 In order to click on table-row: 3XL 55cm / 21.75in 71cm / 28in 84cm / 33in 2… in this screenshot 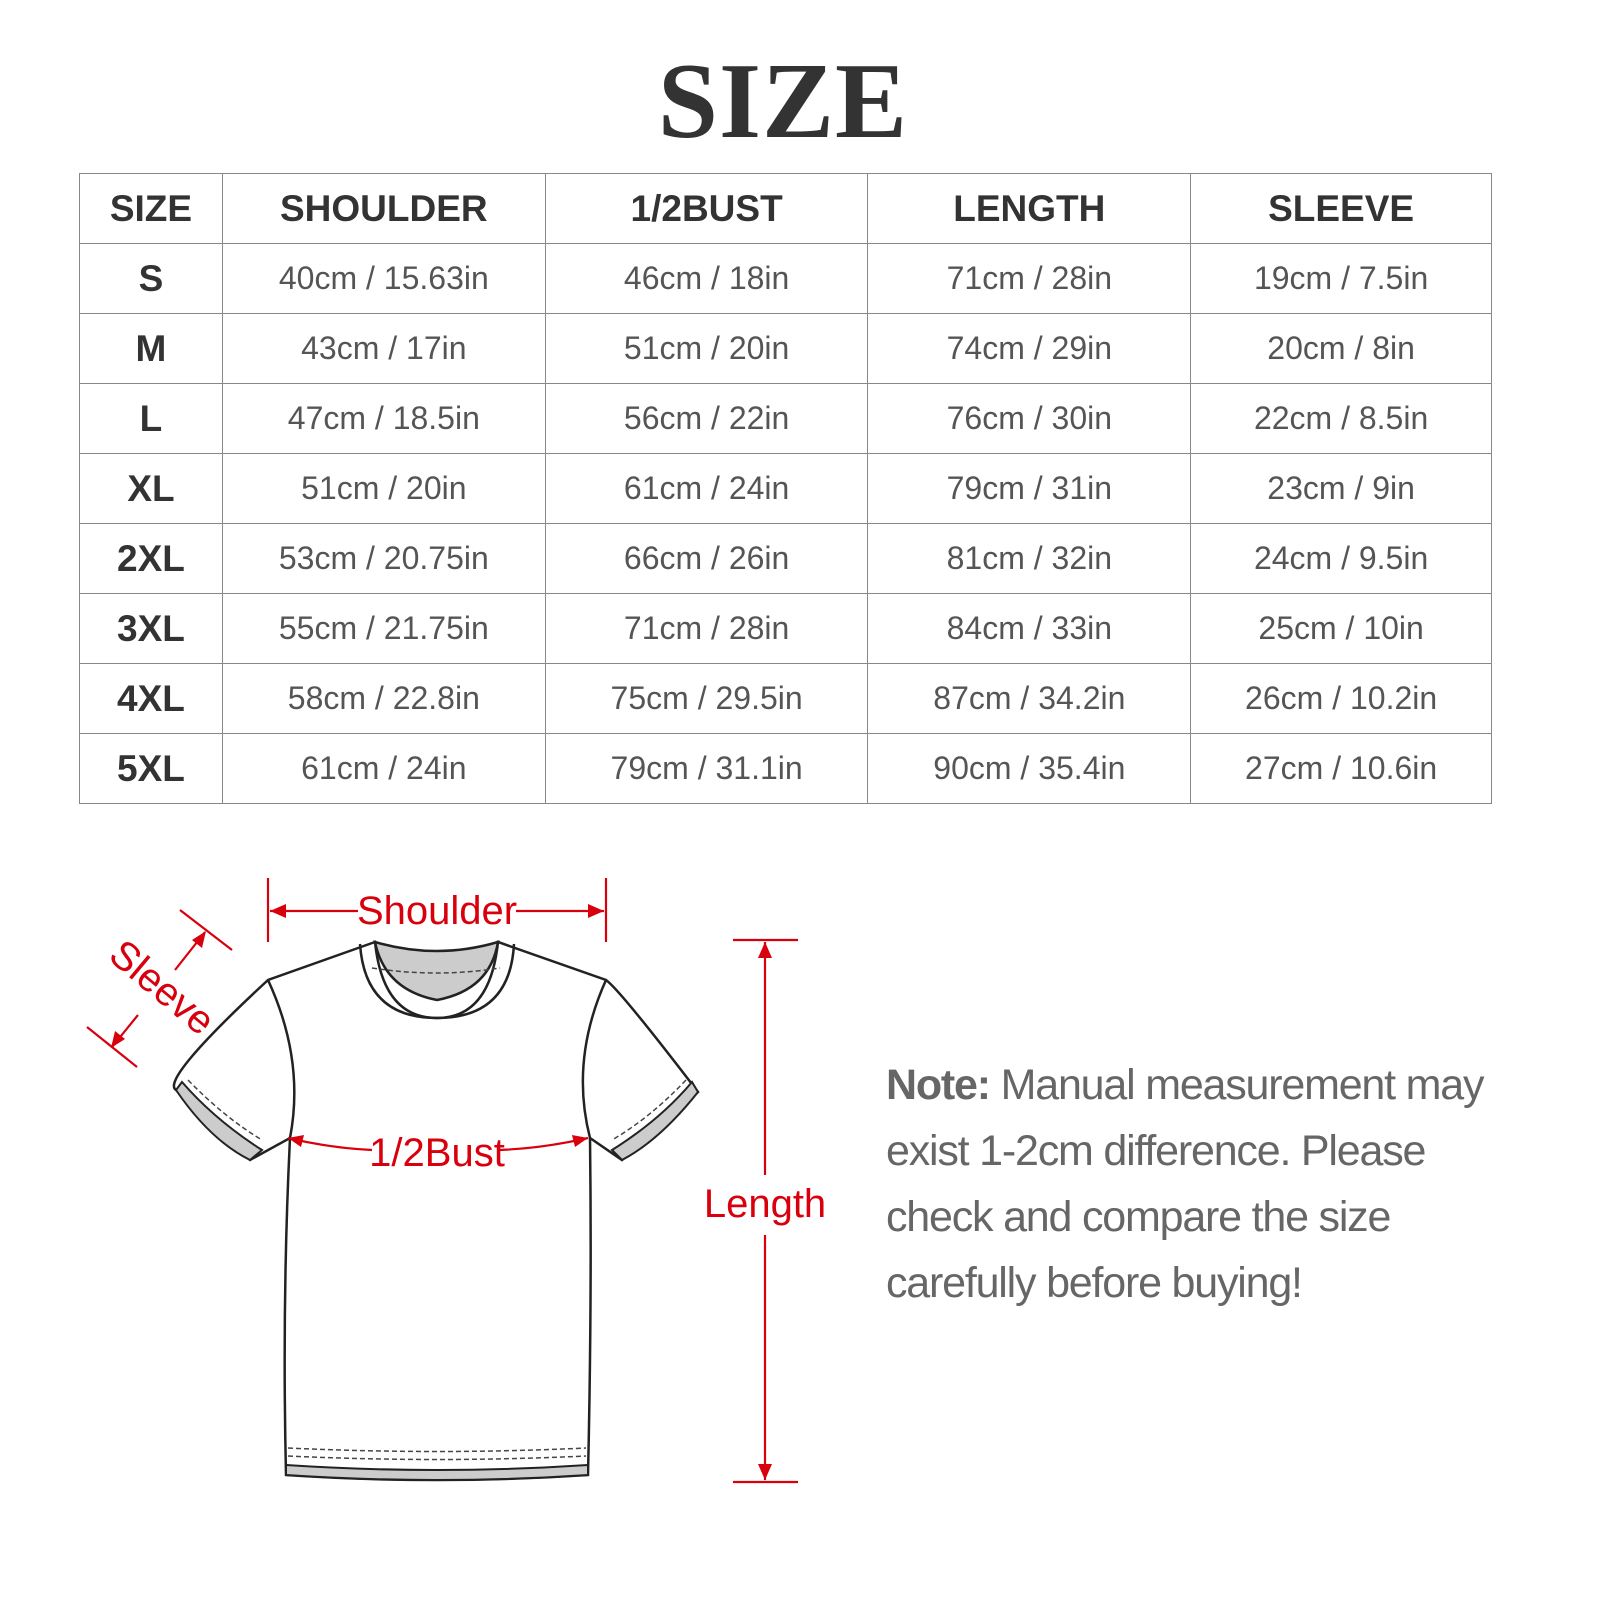, I will do `click(785, 628)`.